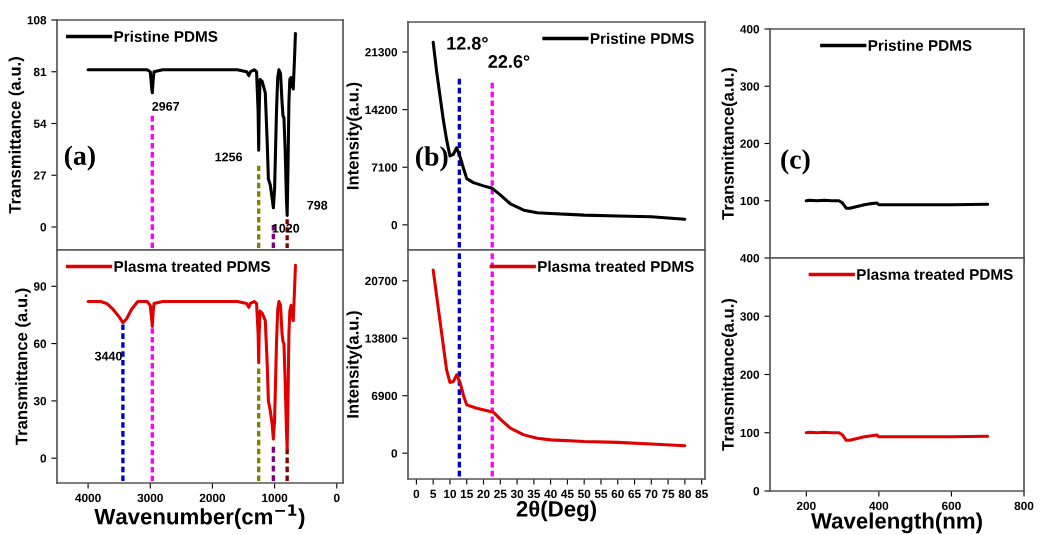 This screenshot has height=535, width=1046. What do you see at coordinates (432, 159) in the screenshot?
I see `annotation: (b)` at bounding box center [432, 159].